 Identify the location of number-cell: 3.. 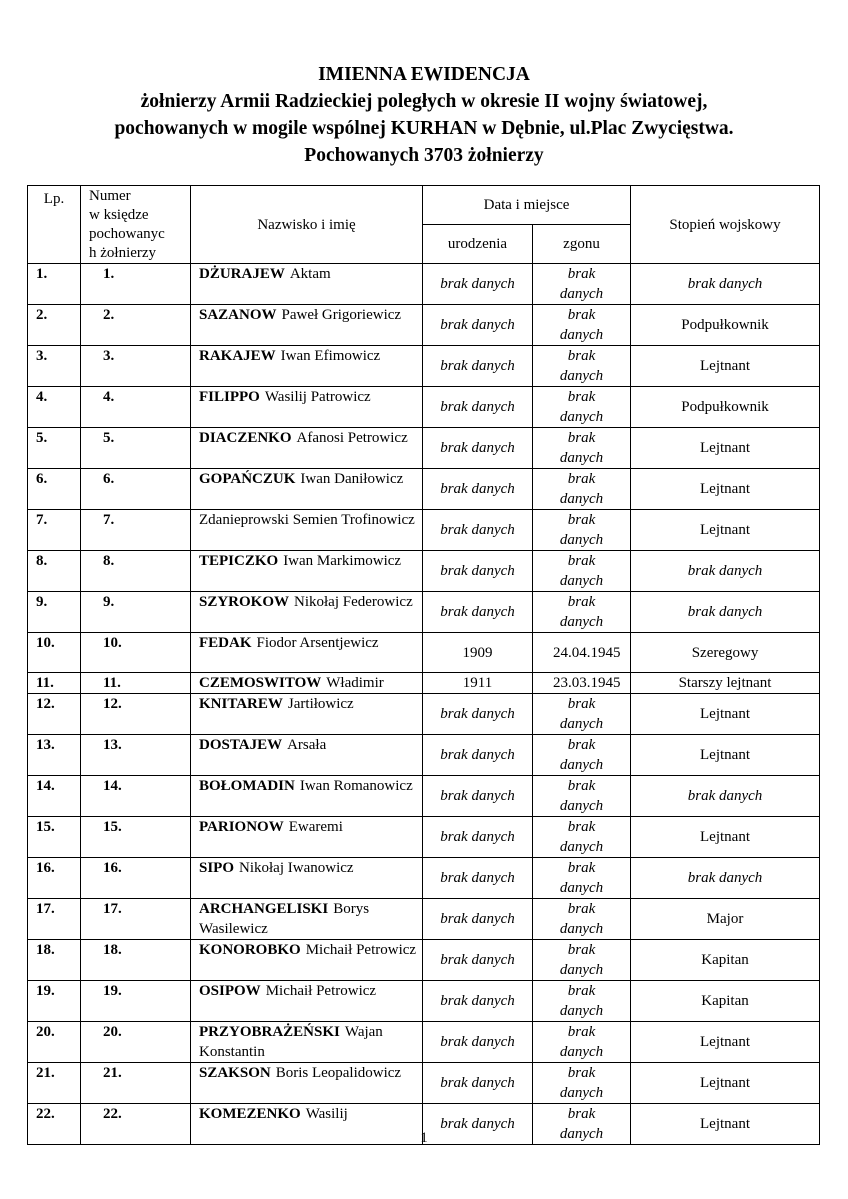
(135, 366).